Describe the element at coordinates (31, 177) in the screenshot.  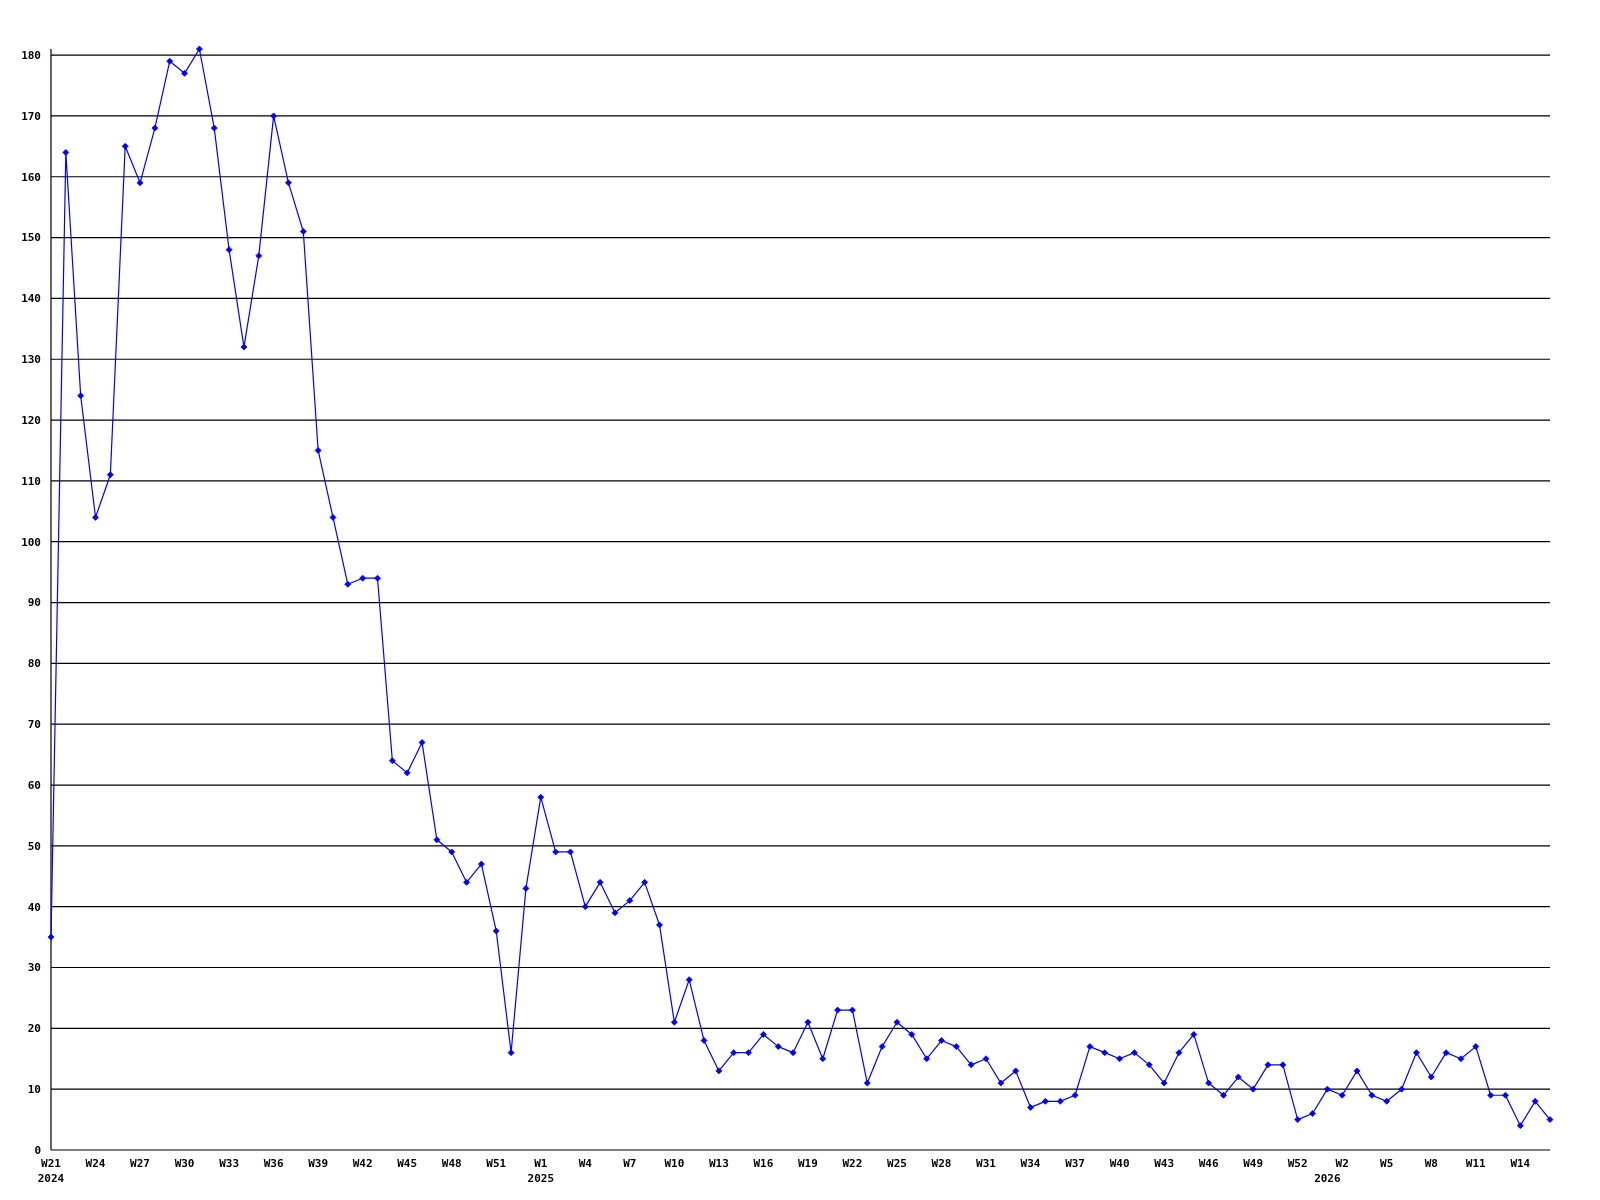
I see `y-tick-label: 160` at that location.